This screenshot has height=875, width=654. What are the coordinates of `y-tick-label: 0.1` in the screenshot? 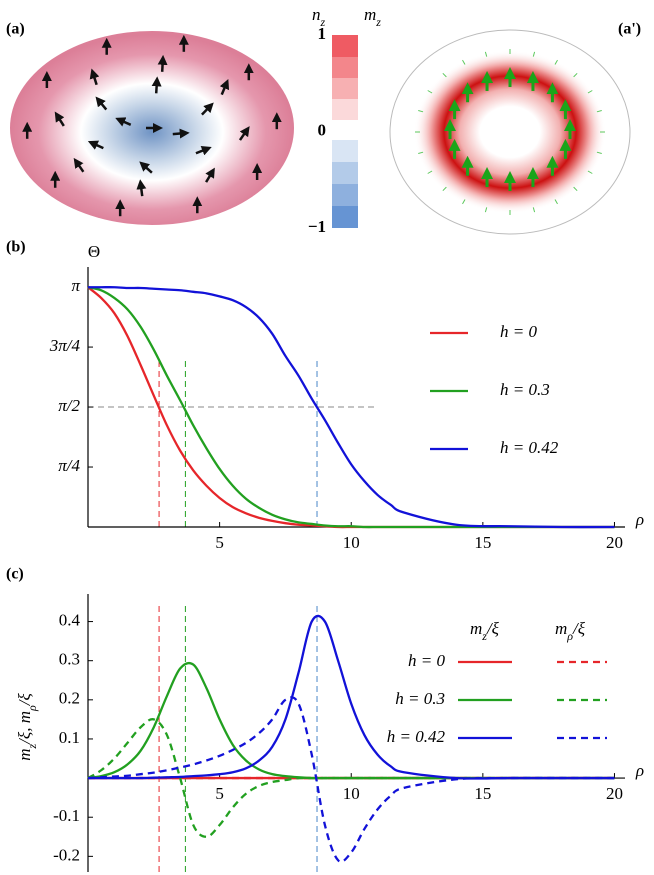 It's located at (69, 737).